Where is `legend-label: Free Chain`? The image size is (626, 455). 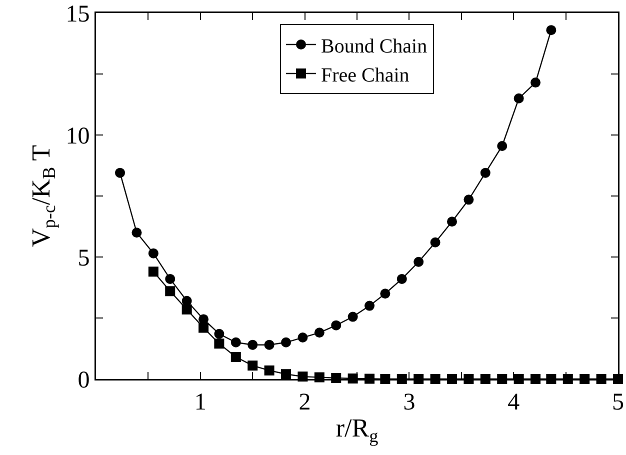 legend-label: Free Chain is located at coordinates (365, 75).